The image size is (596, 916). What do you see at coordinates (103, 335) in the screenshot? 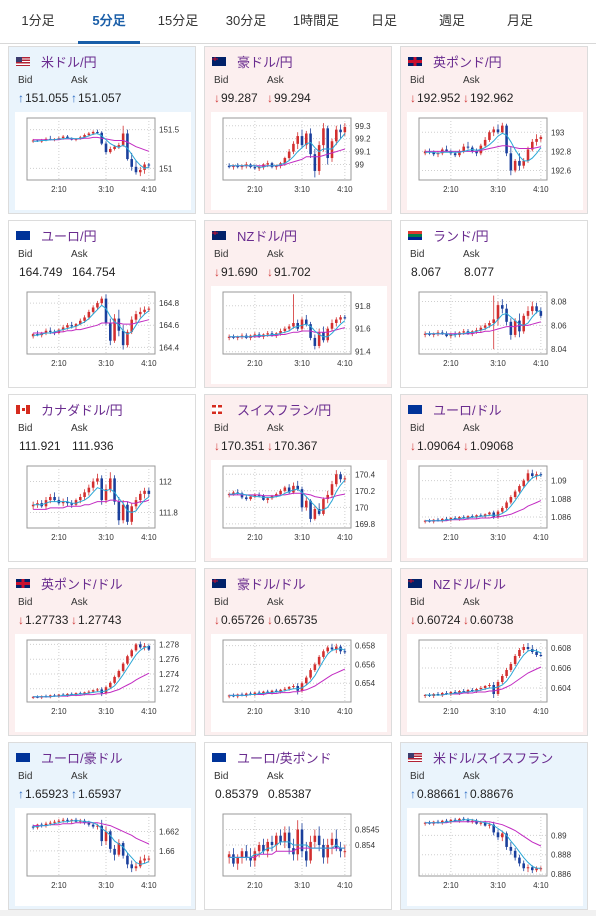
I see `mini-candlestick-chart: 164.8 164.6 164.4 2:10 3:10 4:10` at bounding box center [103, 335].